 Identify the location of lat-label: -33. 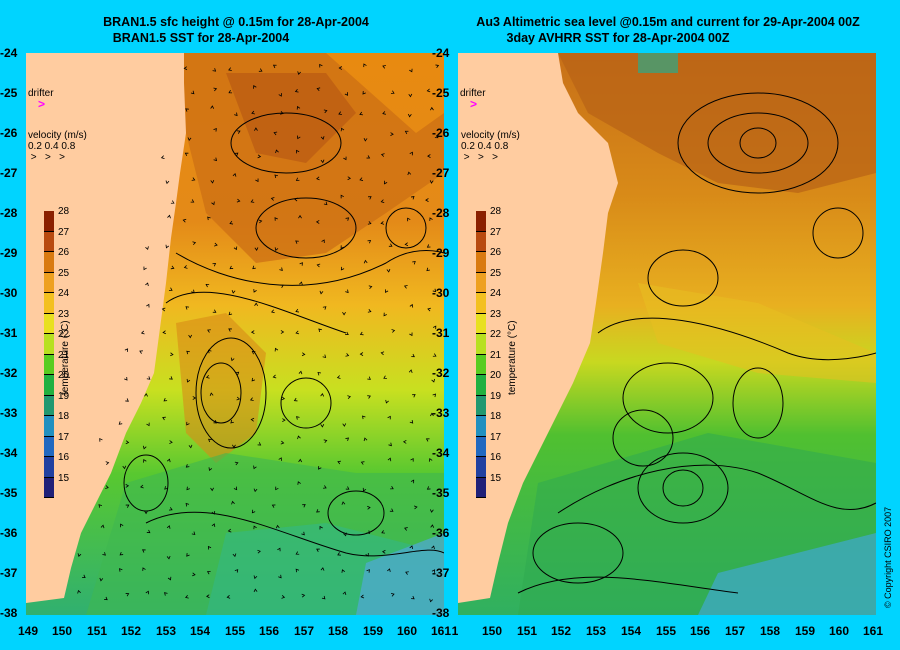
(441, 413).